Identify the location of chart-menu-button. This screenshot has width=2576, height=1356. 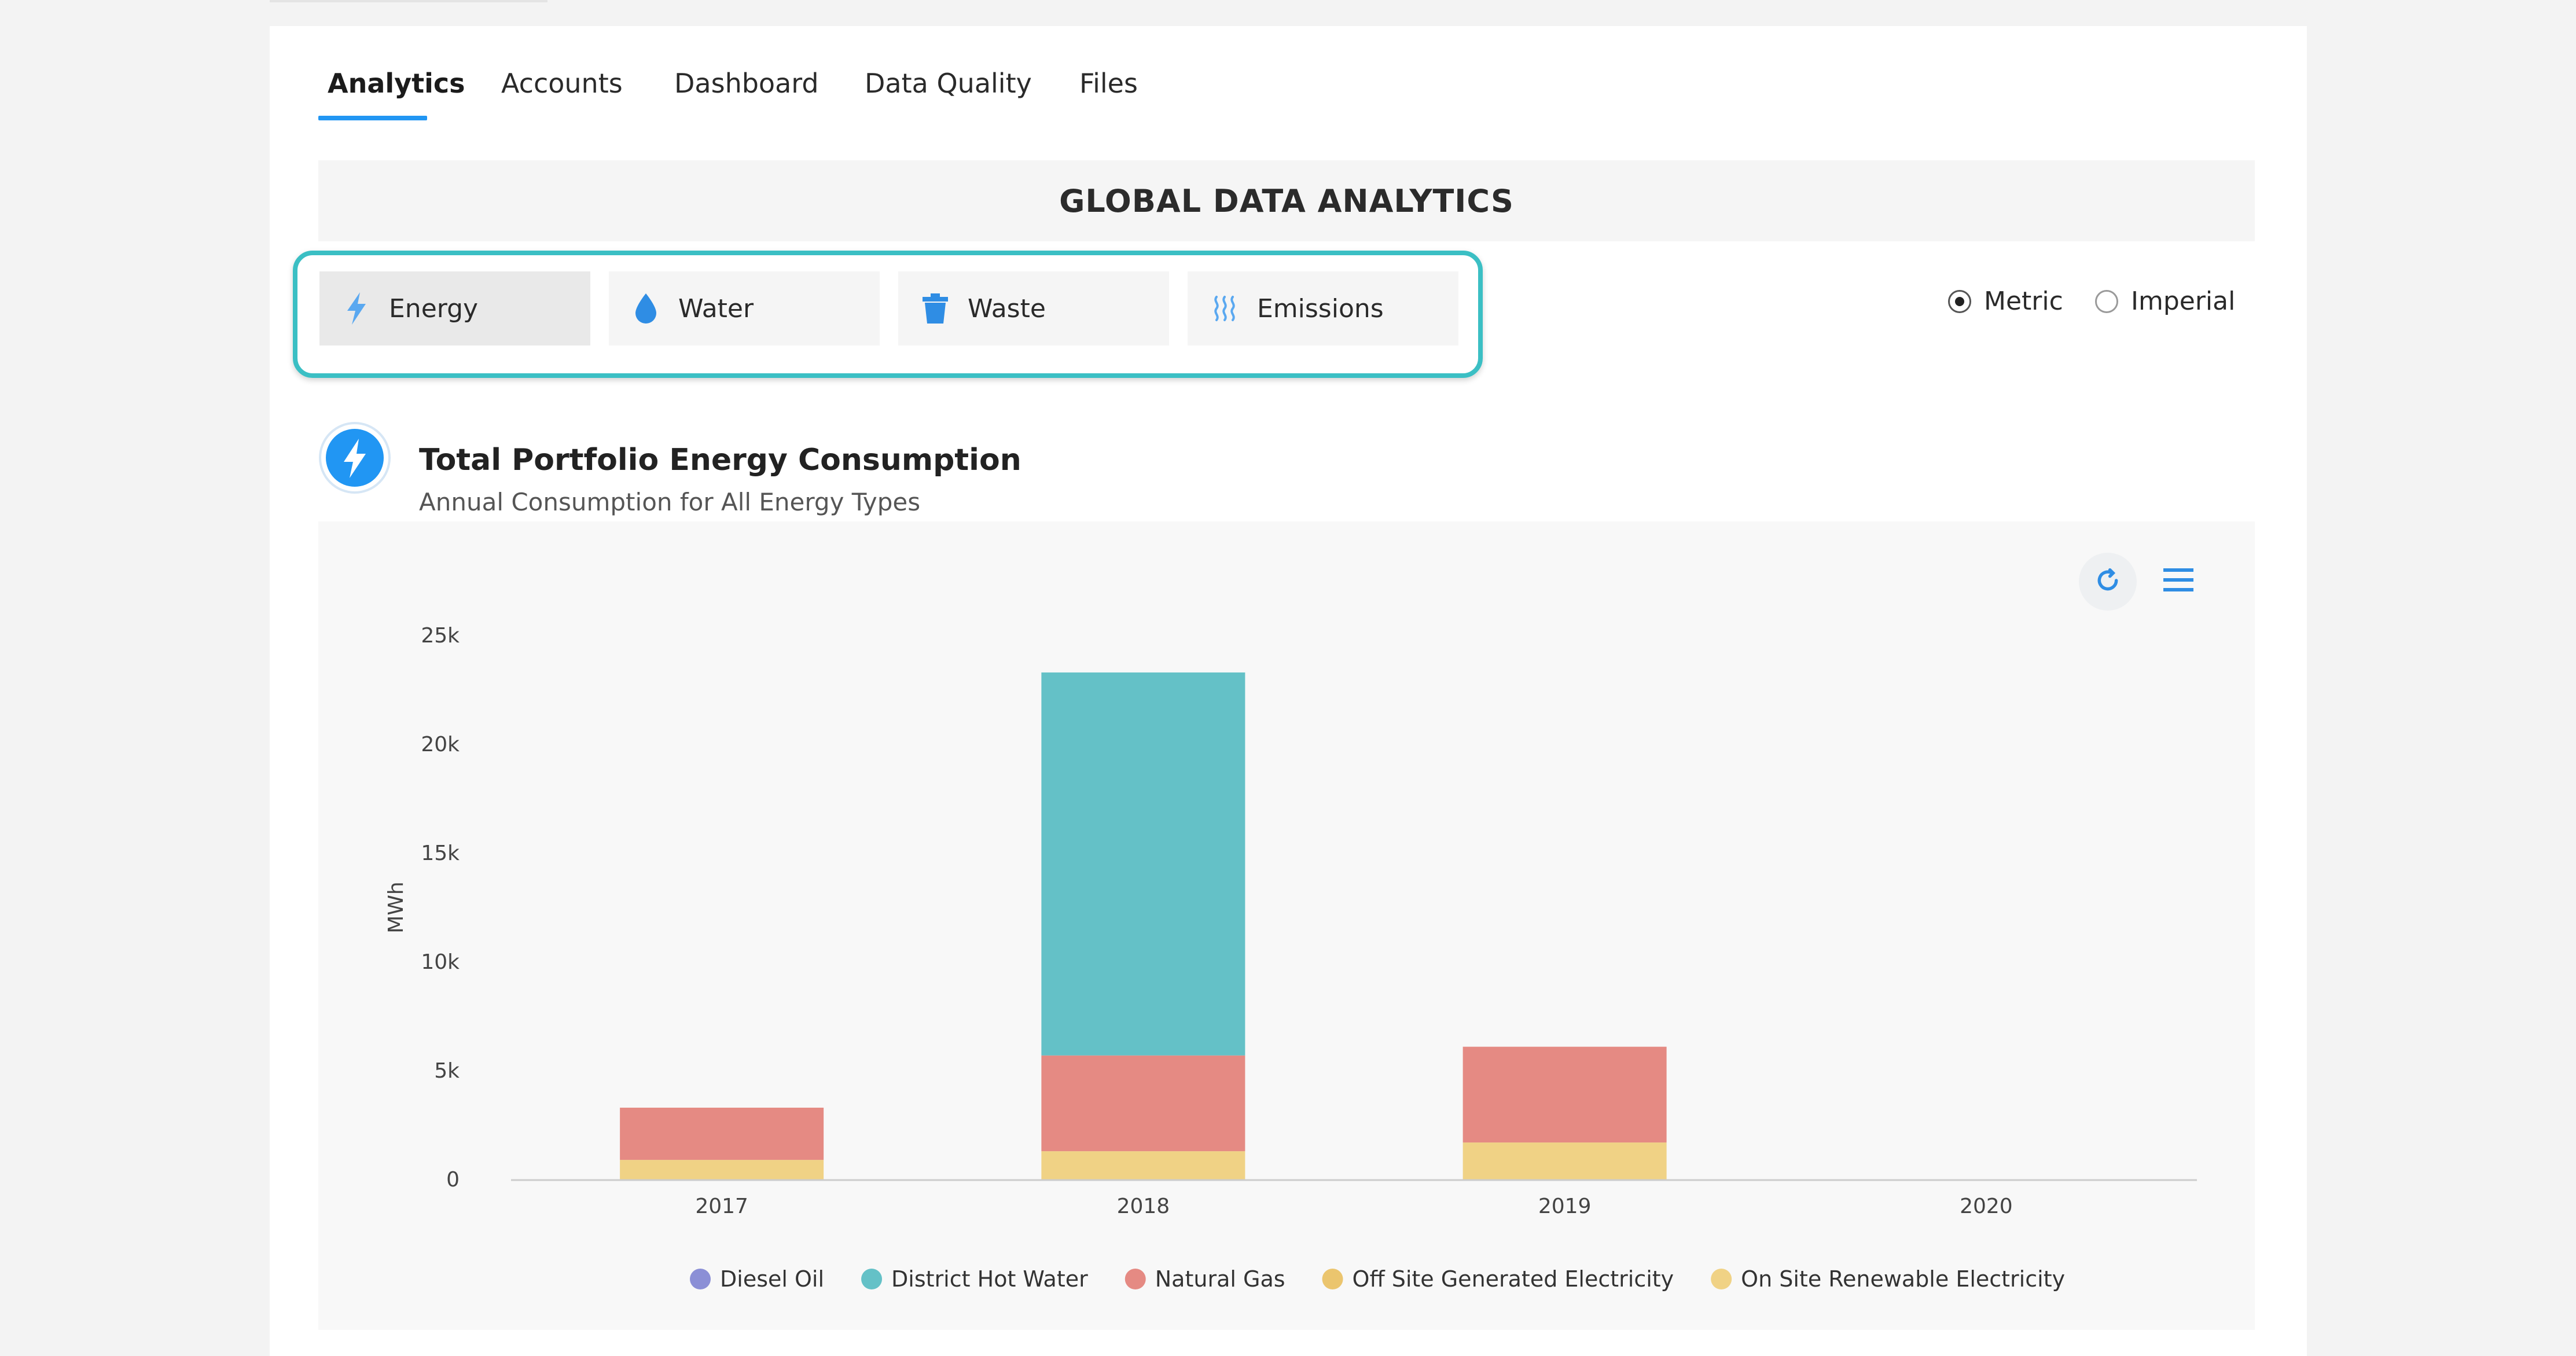
(2178, 581).